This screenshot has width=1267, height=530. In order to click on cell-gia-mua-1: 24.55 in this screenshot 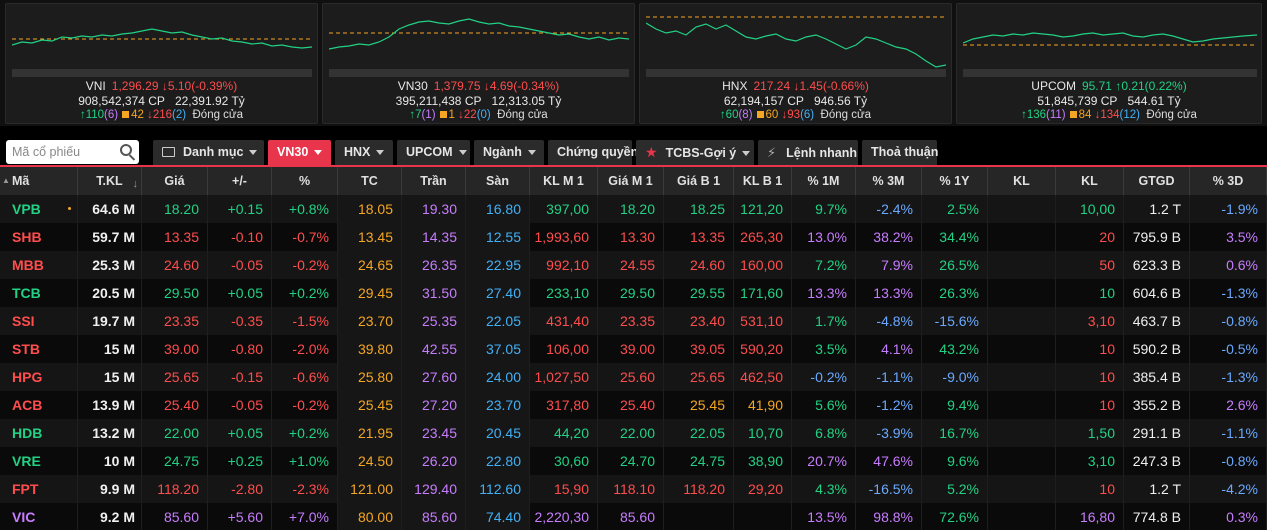, I will do `click(631, 265)`.